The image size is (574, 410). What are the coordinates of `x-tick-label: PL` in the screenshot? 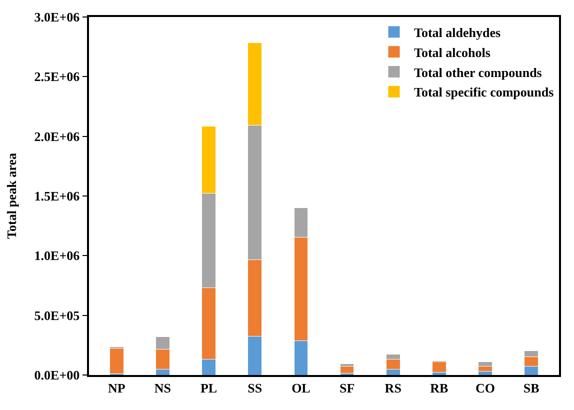 It's located at (209, 388).